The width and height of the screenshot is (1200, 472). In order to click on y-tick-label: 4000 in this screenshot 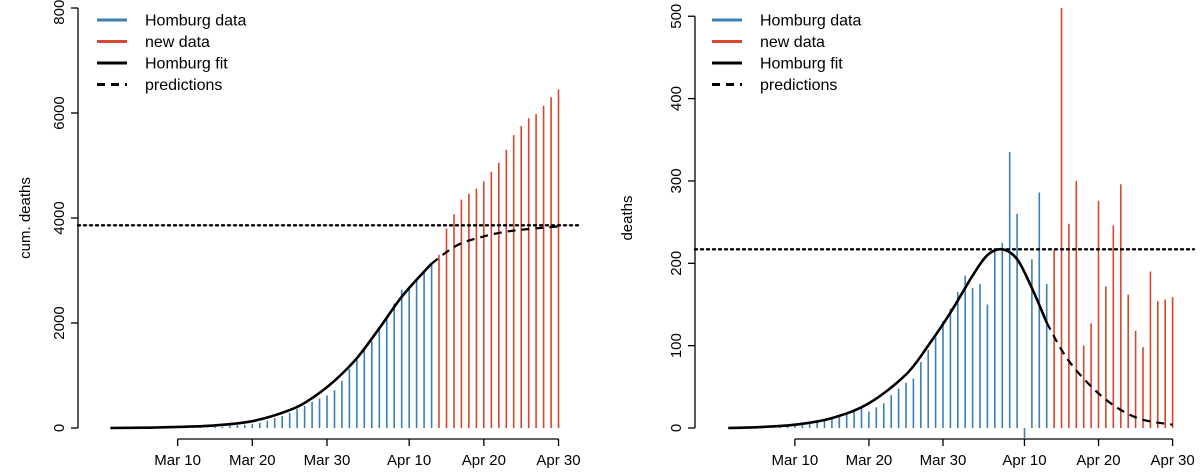, I will do `click(59, 217)`.